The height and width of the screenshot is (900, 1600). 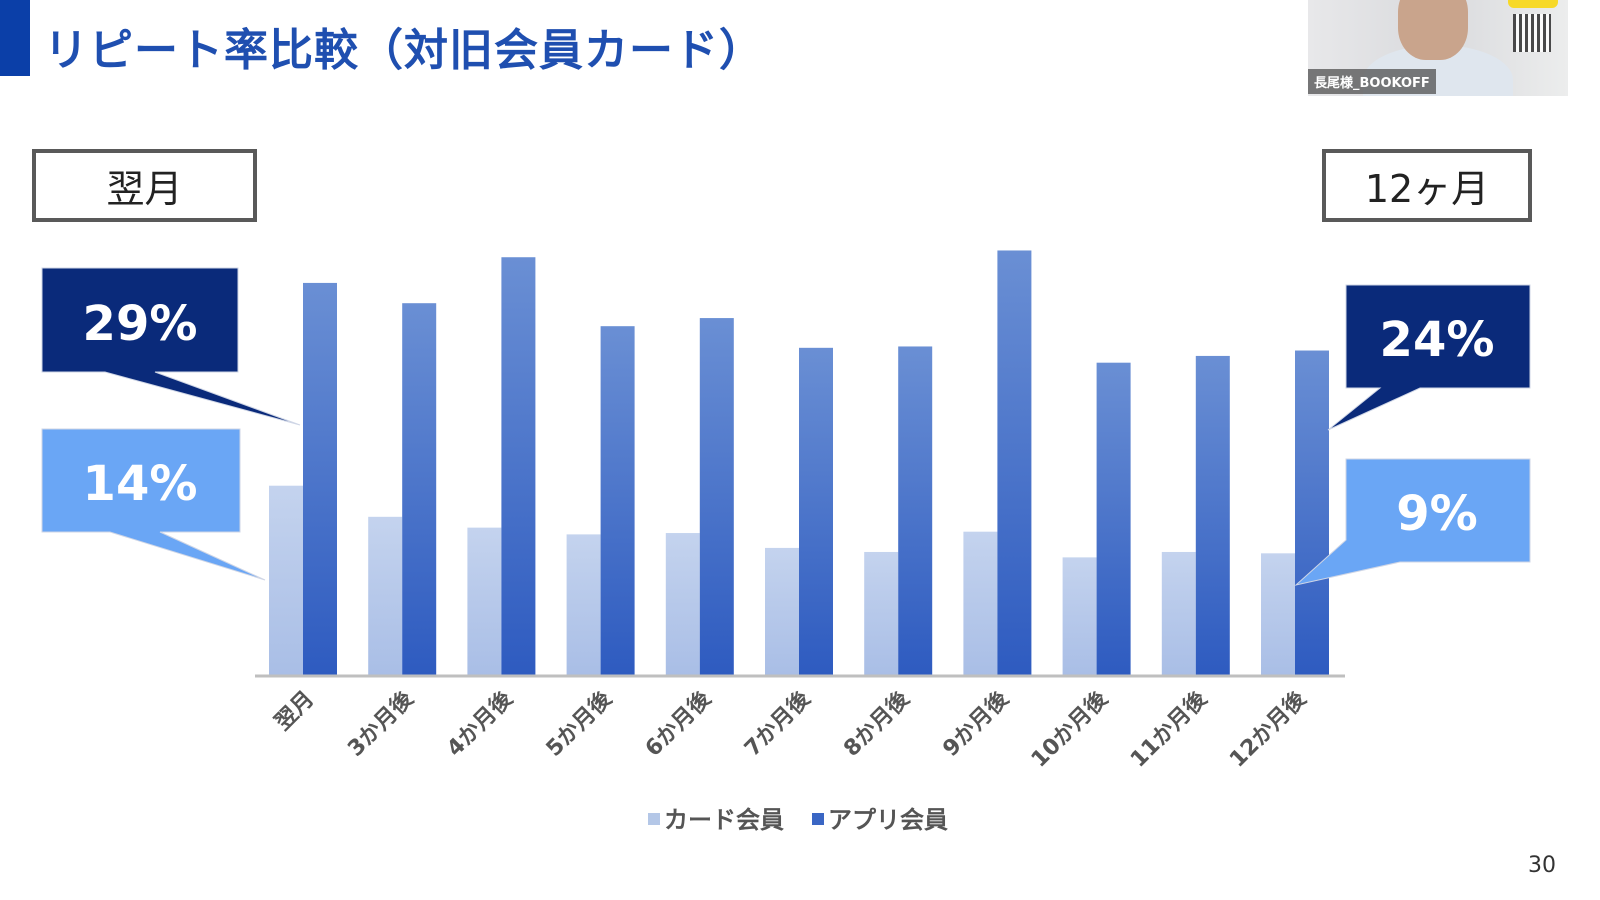 What do you see at coordinates (1437, 514) in the screenshot?
I see `callout-last-card-text: 9%` at bounding box center [1437, 514].